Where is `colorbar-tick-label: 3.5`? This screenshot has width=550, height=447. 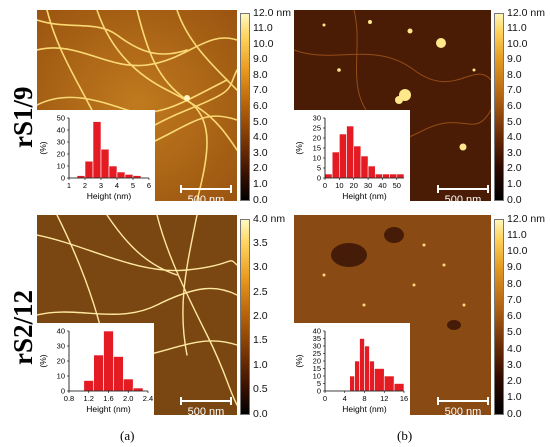 colorbar-tick-label: 3.5 is located at coordinates (260, 242).